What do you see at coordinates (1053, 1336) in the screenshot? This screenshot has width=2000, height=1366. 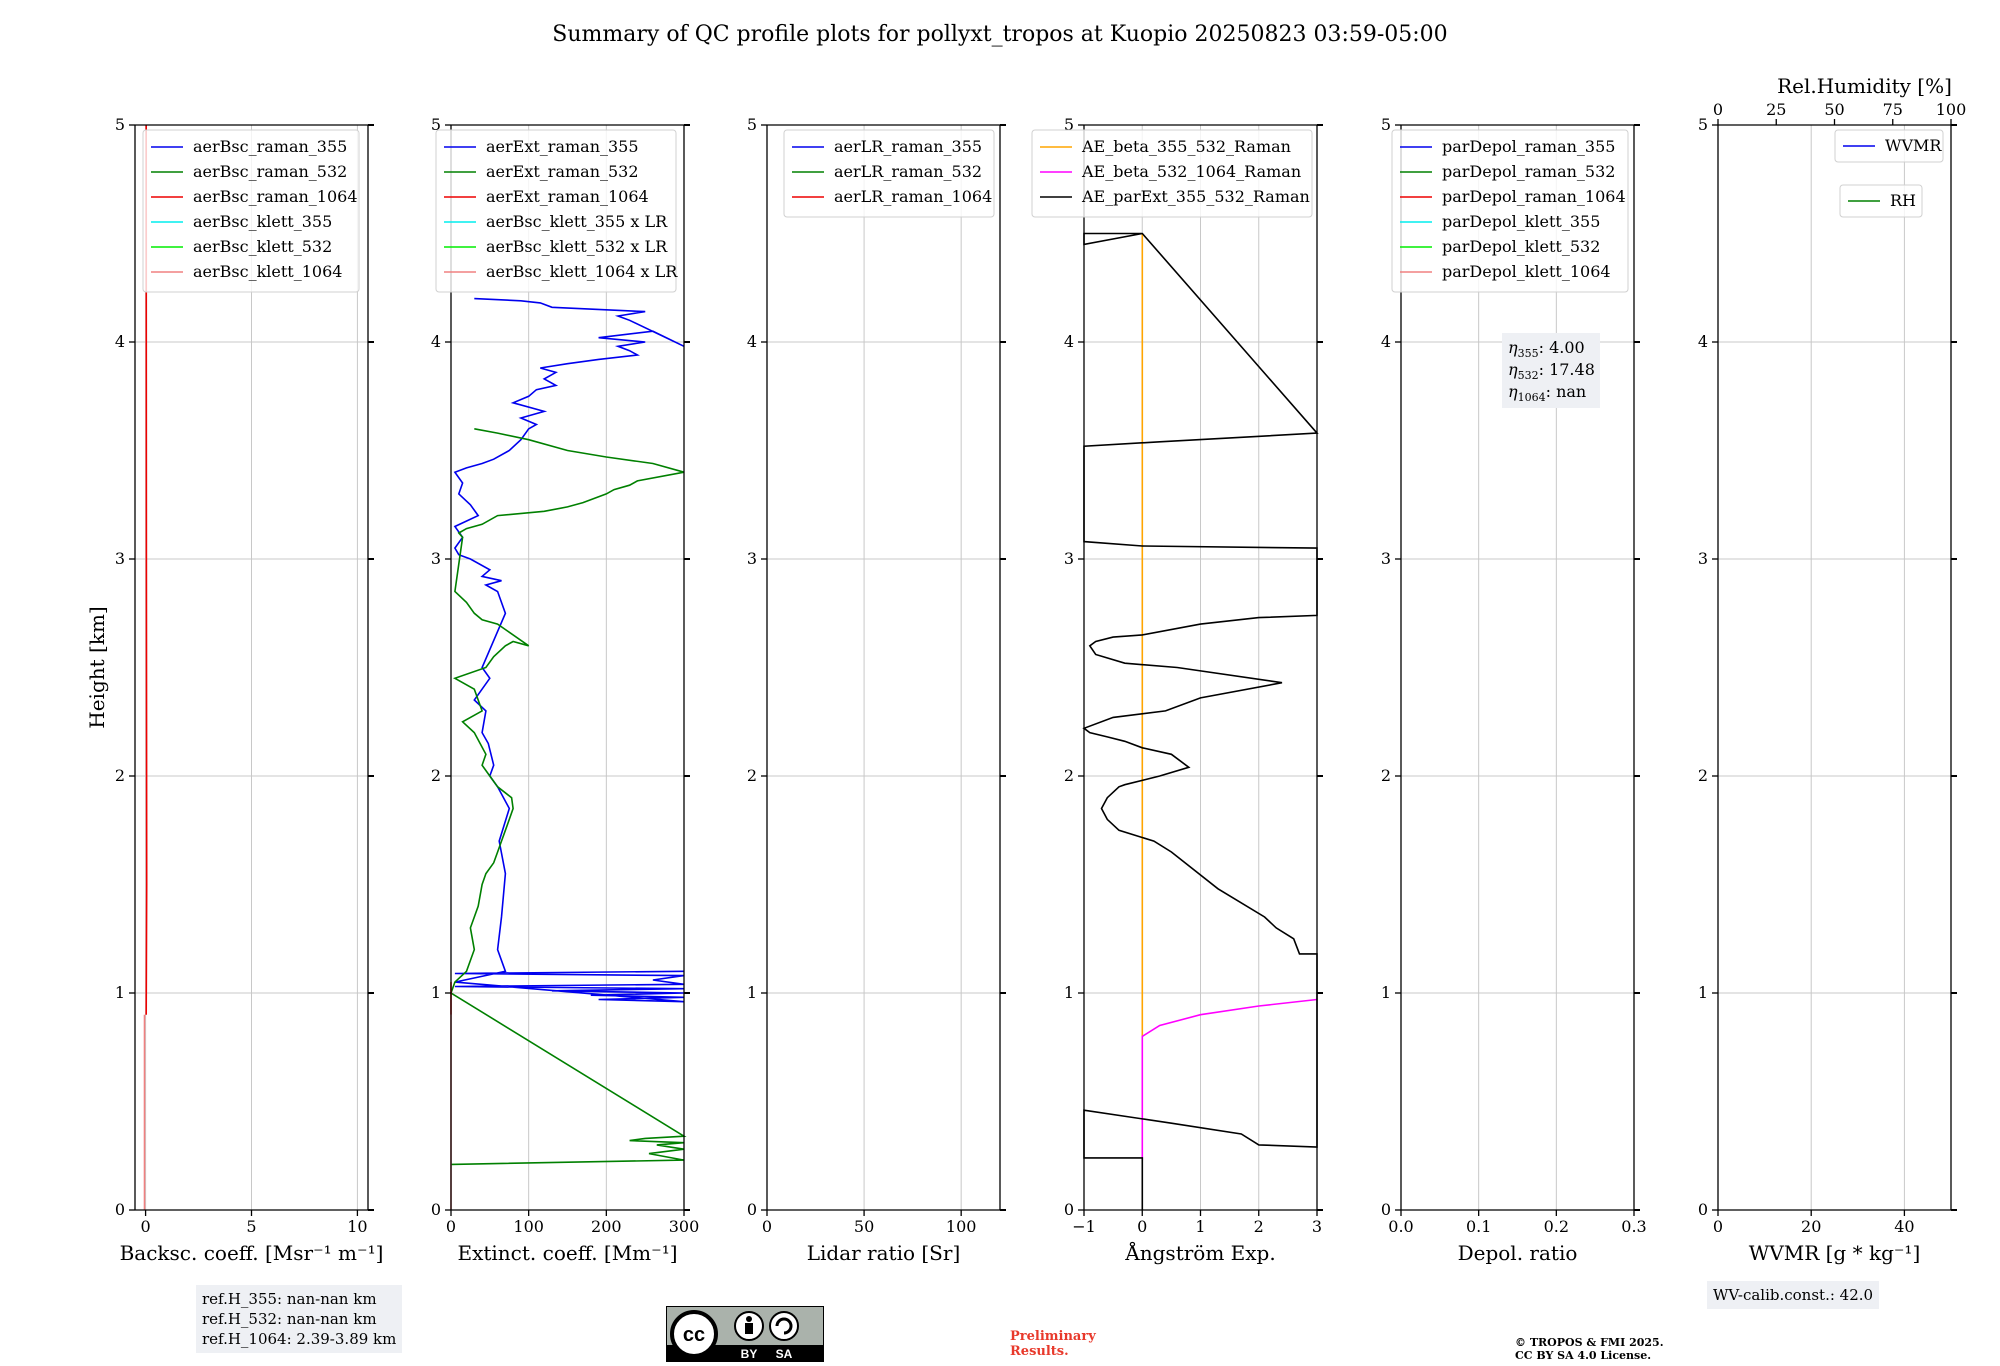 I see `preliminary-line-1: Preliminary` at bounding box center [1053, 1336].